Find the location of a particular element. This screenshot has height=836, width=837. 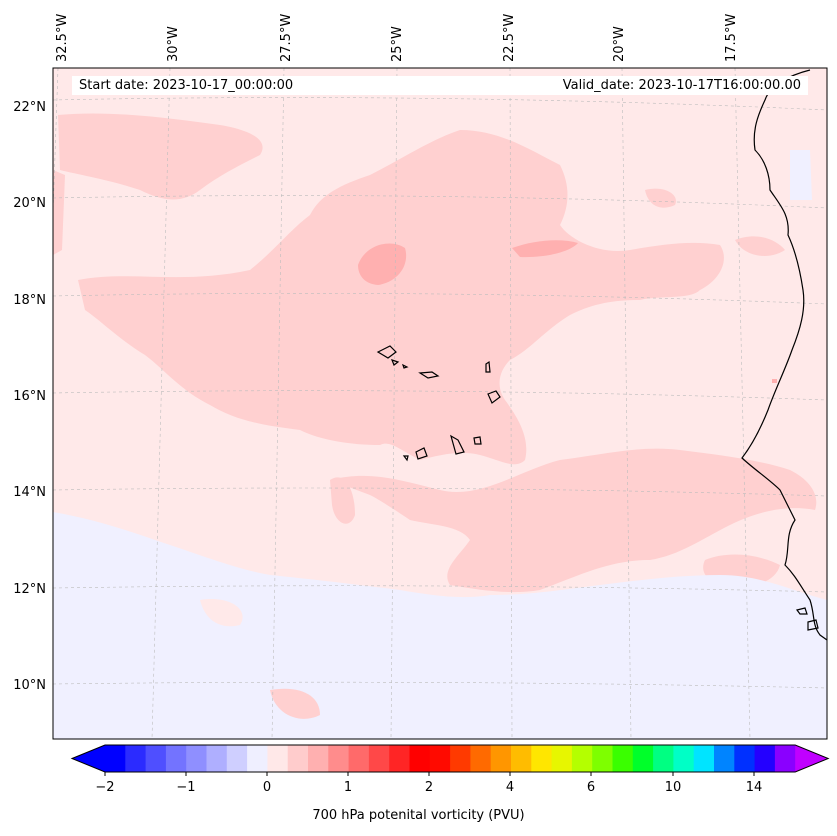

lat-label: 14°N is located at coordinates (29, 492).